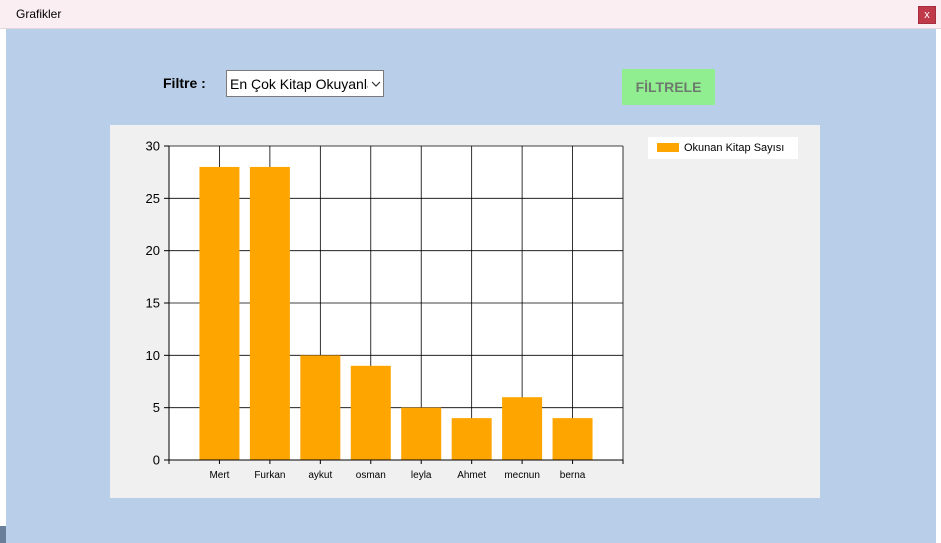 Image resolution: width=941 pixels, height=543 pixels. I want to click on filter-dropdown-value: En Çok Kitap Okuyanlar, so click(299, 84).